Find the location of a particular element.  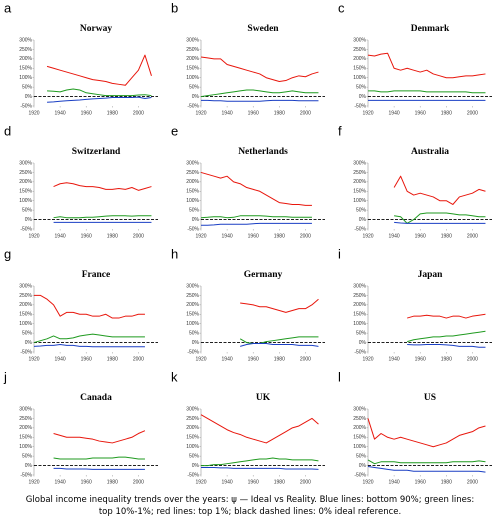

panel-letter: i is located at coordinates (339, 253).